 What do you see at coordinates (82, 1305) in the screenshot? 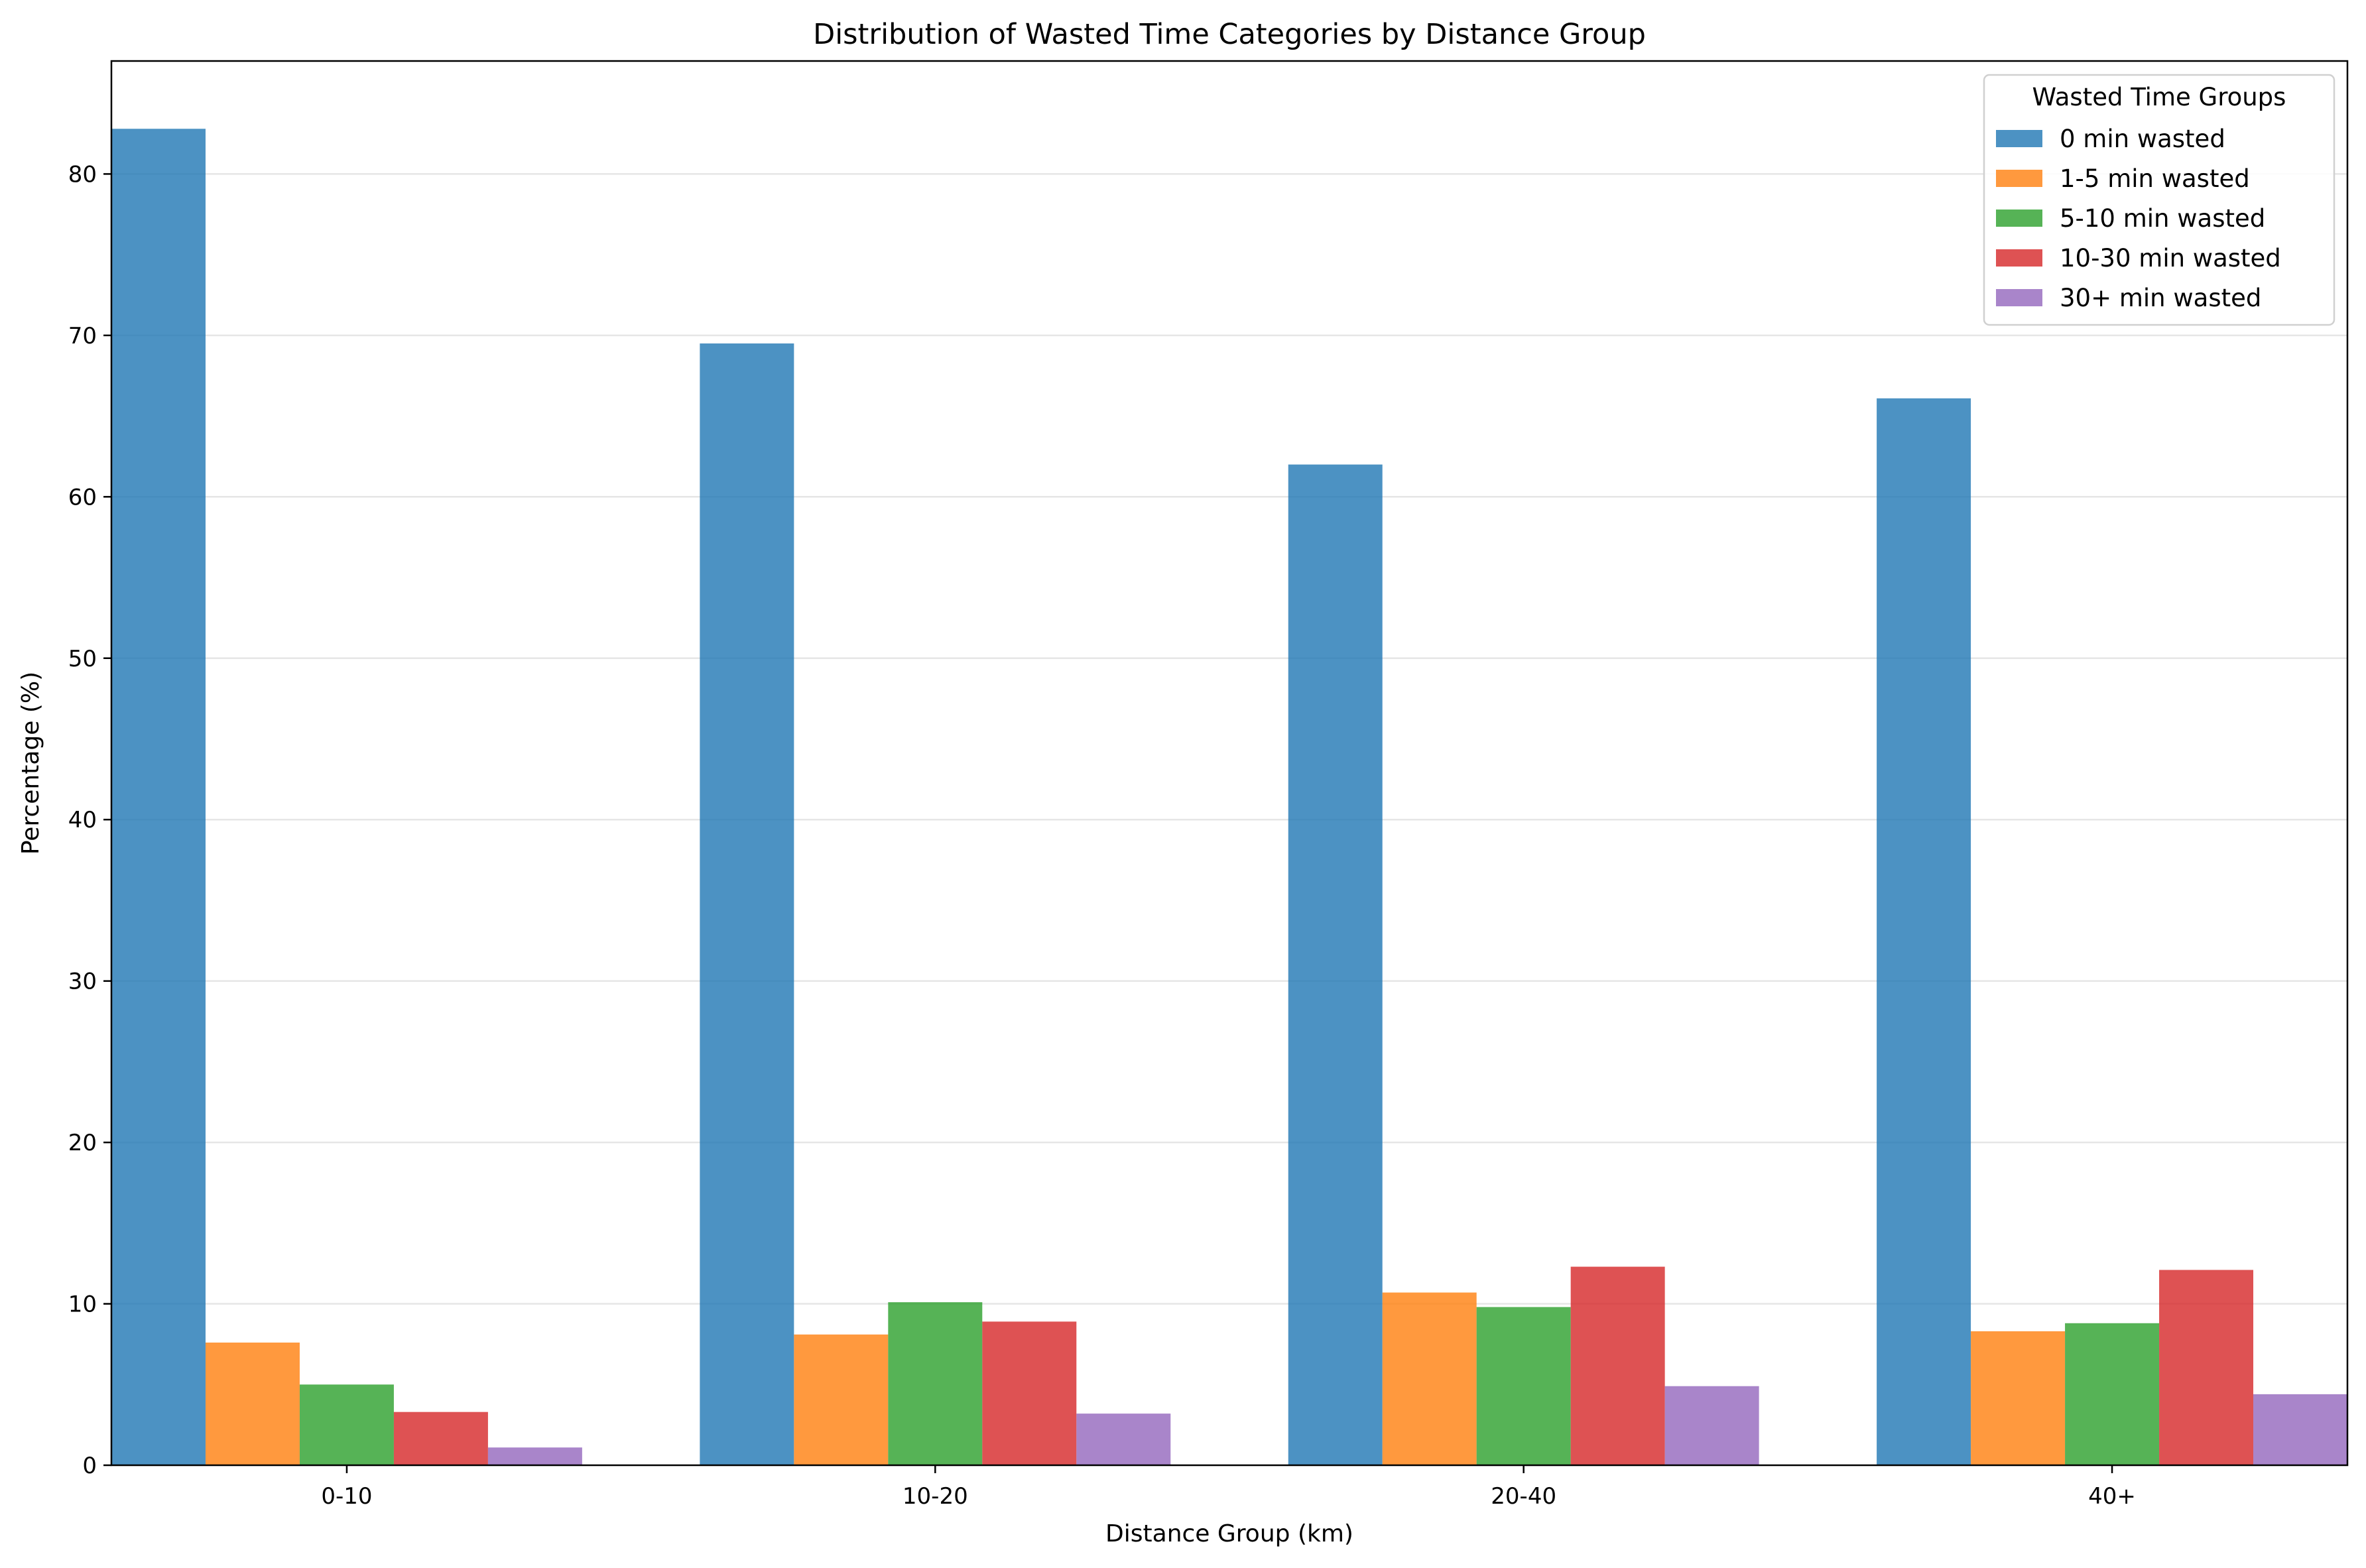
I see `y-tick-label: 10` at bounding box center [82, 1305].